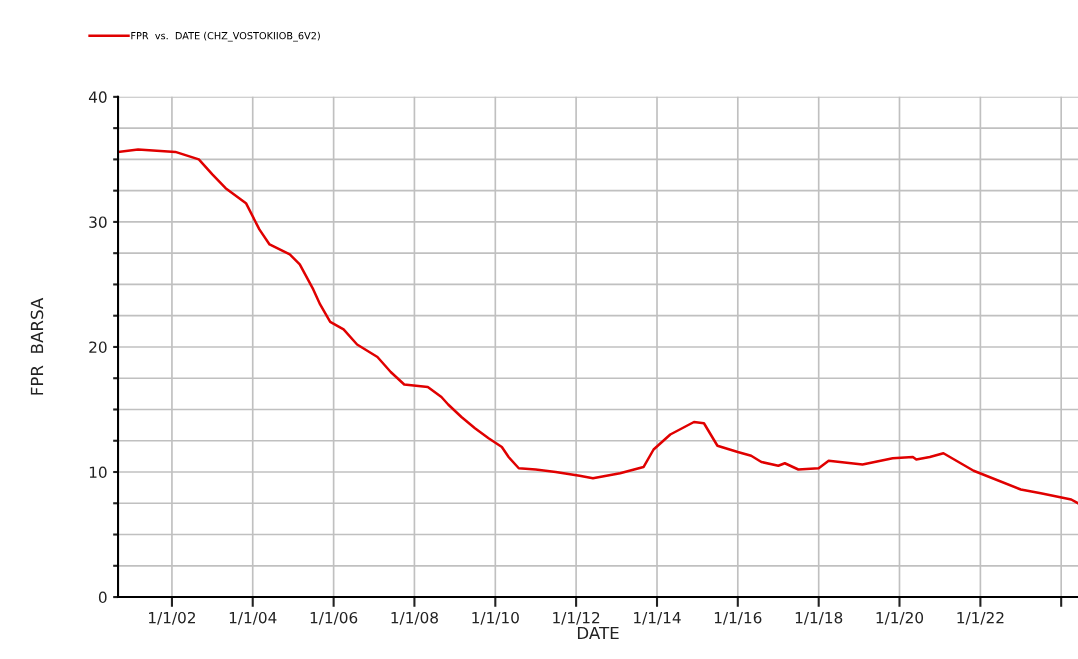 The image size is (1078, 659). What do you see at coordinates (819, 618) in the screenshot?
I see `x-tick-label: 1/1/18` at bounding box center [819, 618].